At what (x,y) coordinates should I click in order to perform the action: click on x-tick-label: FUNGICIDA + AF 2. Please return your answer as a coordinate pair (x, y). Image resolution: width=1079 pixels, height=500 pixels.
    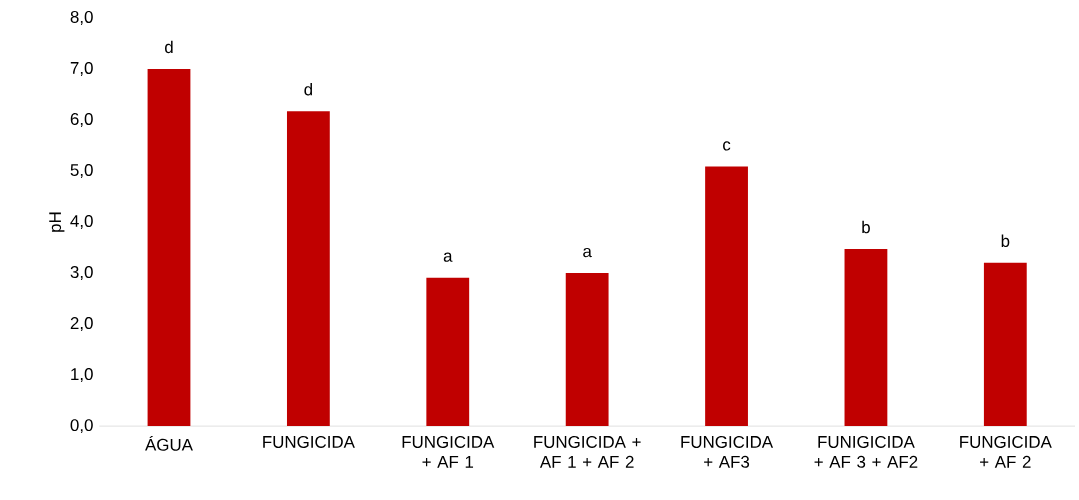
    Looking at the image, I should click on (1006, 452).